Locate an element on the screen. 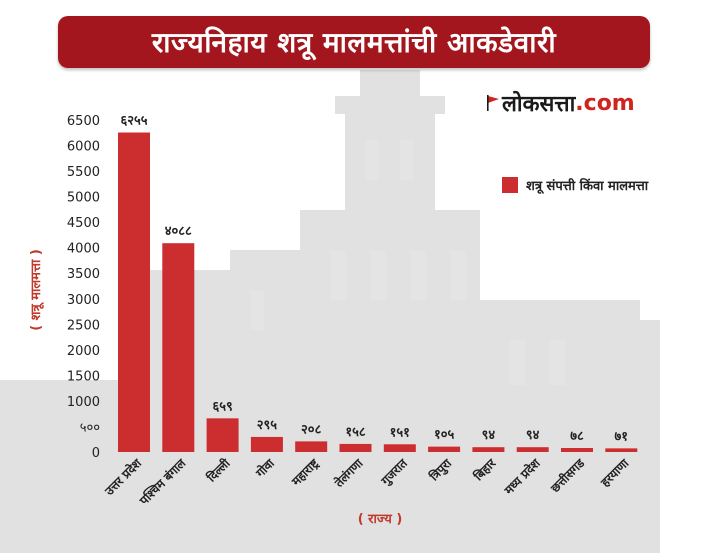 Image resolution: width=722 pixels, height=553 pixels. y-tick-label: 4500 is located at coordinates (83, 223).